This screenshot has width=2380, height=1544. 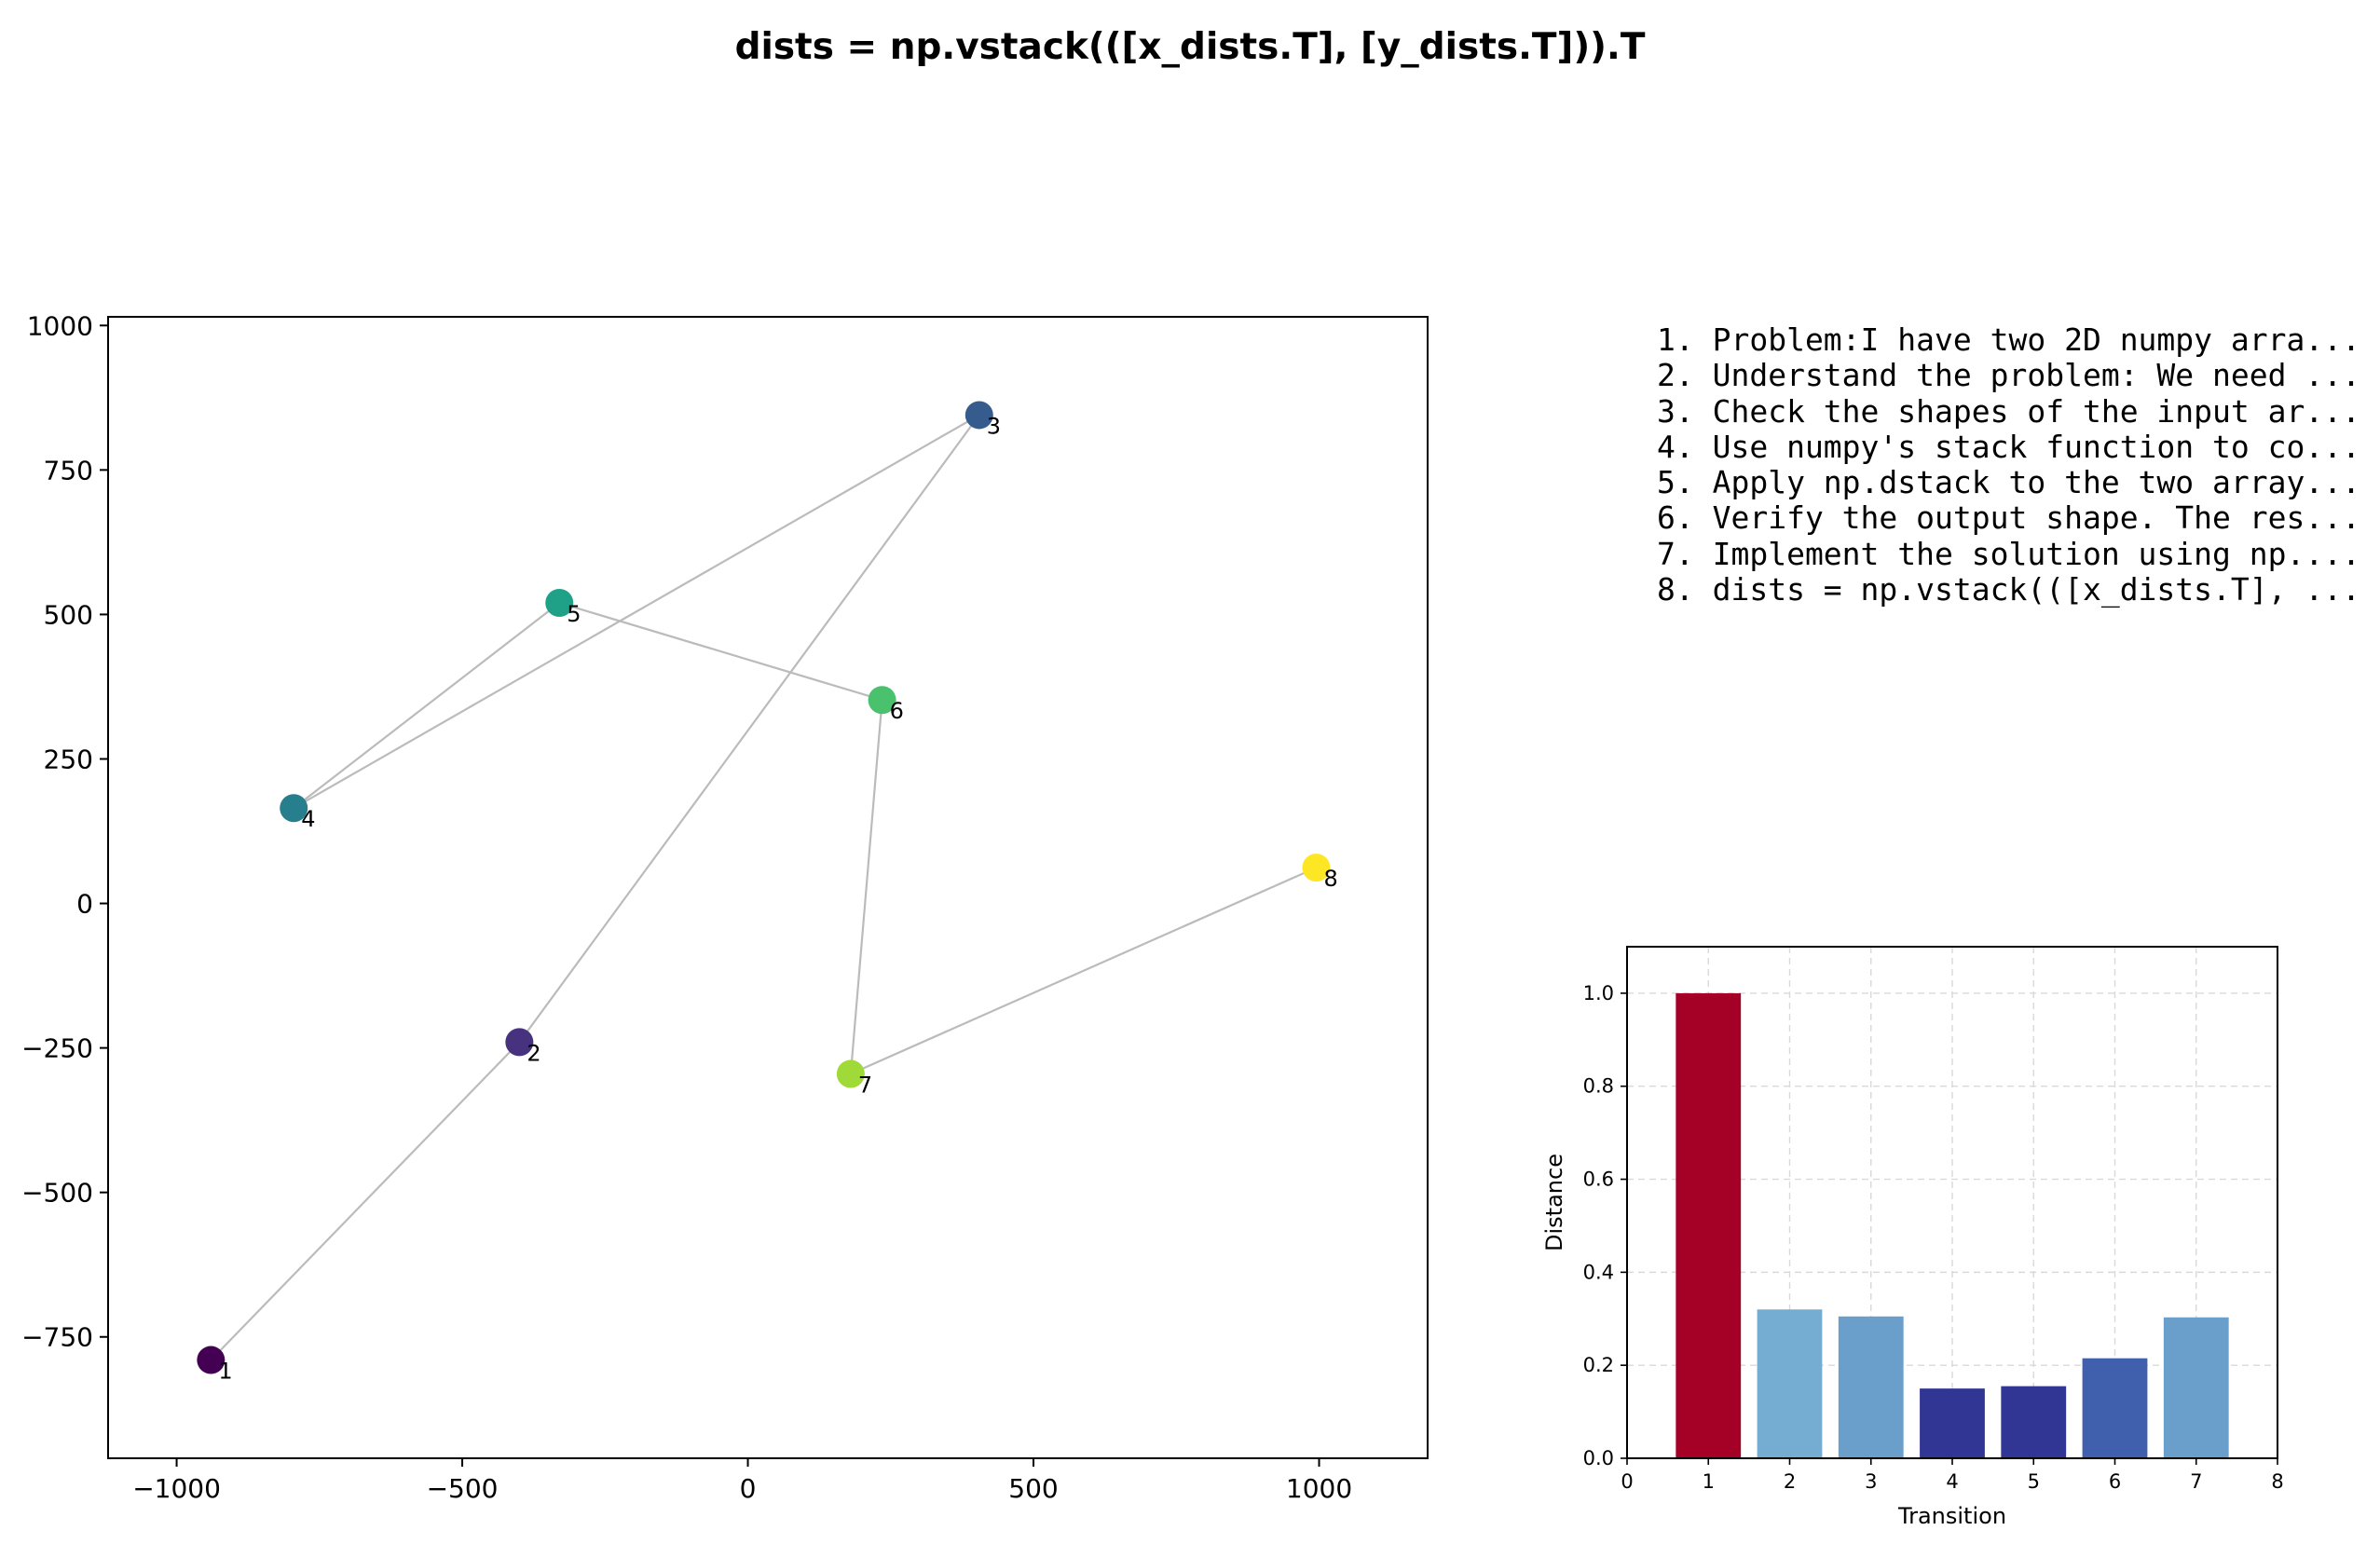 What do you see at coordinates (60, 326) in the screenshot?
I see `y-tick-label: 1000` at bounding box center [60, 326].